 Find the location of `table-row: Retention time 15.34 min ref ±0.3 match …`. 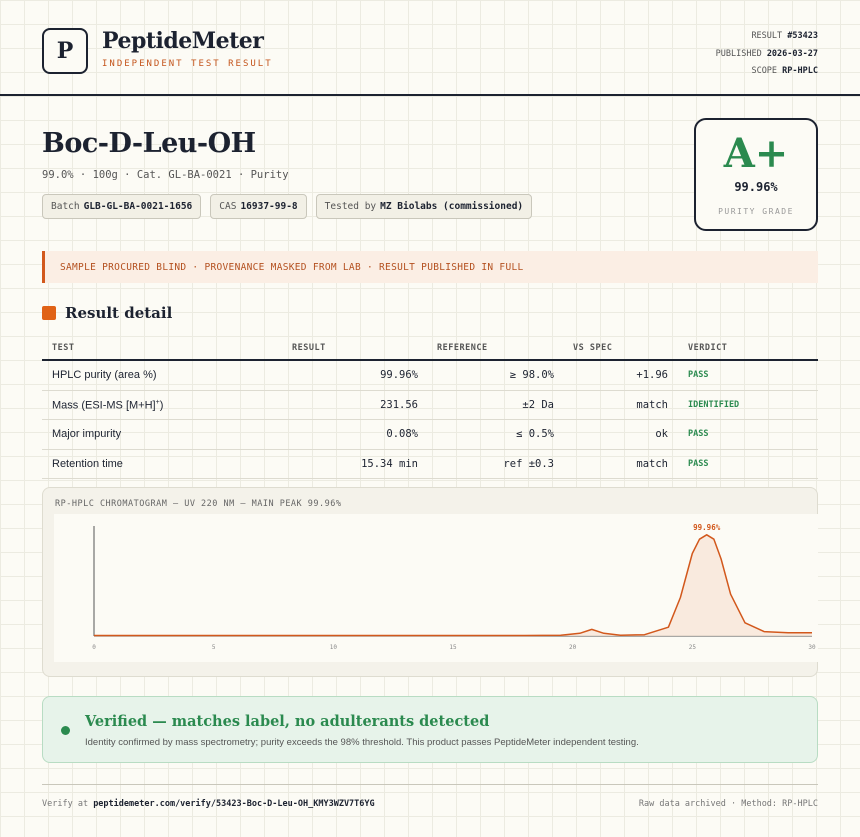

table-row: Retention time 15.34 min ref ±0.3 match … is located at coordinates (430, 464).